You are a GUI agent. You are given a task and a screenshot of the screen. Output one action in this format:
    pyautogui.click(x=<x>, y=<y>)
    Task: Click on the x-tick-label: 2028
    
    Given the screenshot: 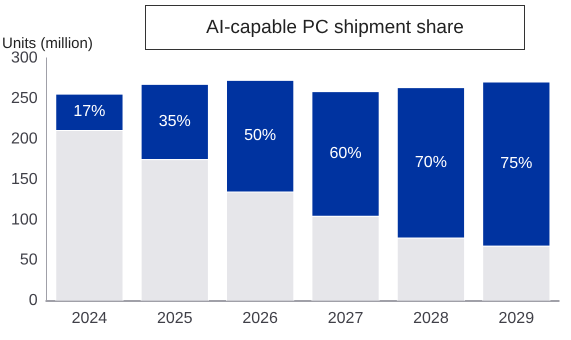 What is the action you would take?
    pyautogui.click(x=431, y=318)
    